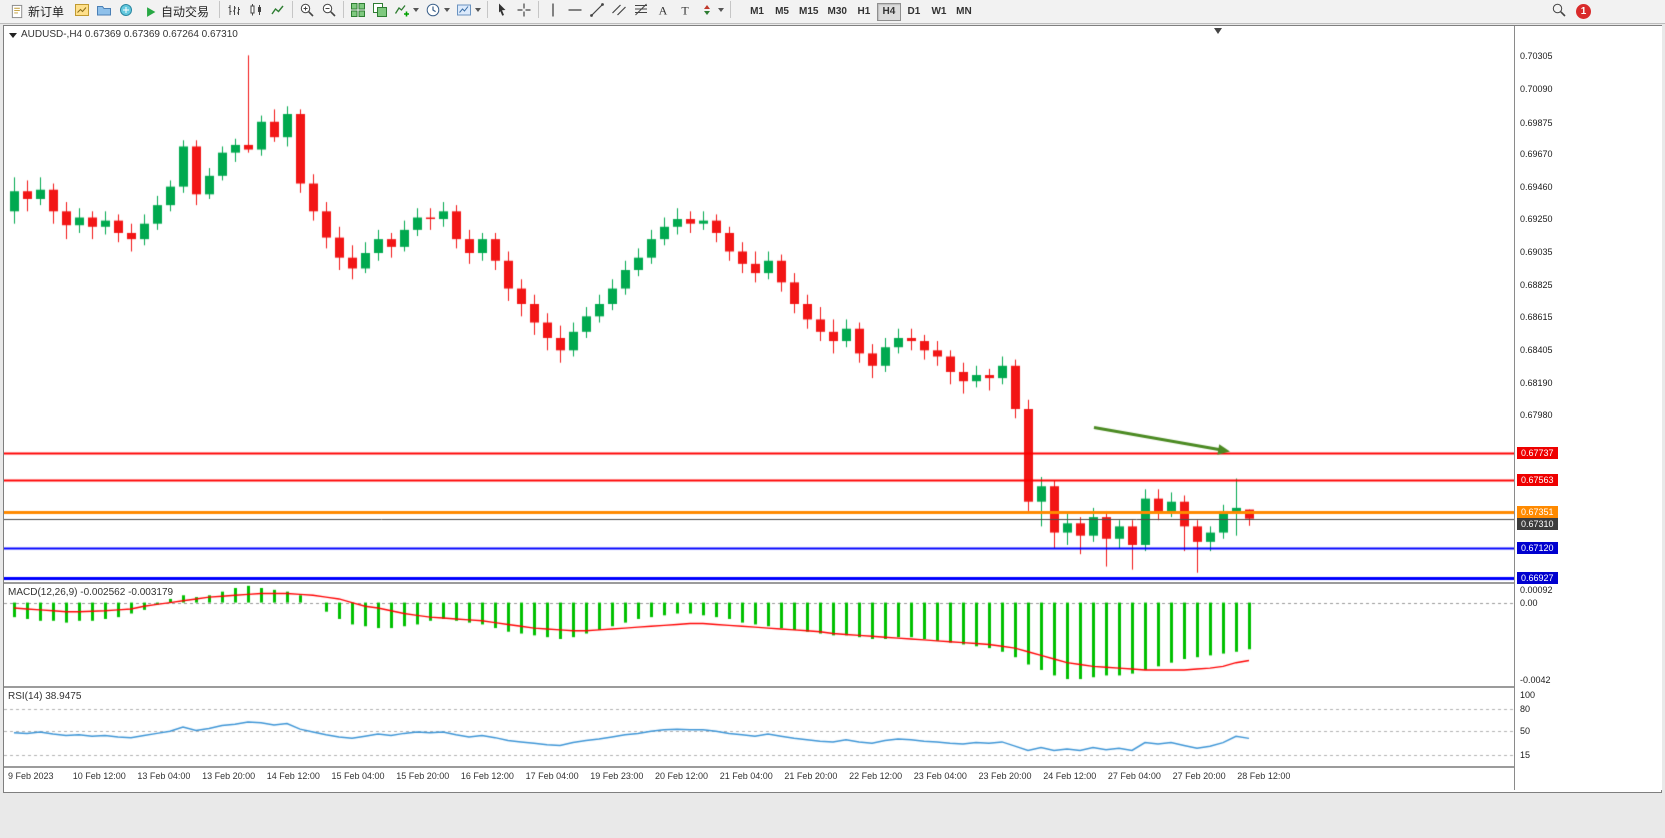 This screenshot has height=838, width=1665. What do you see at coordinates (46, 12) in the screenshot?
I see `new-order-label: 新订单` at bounding box center [46, 12].